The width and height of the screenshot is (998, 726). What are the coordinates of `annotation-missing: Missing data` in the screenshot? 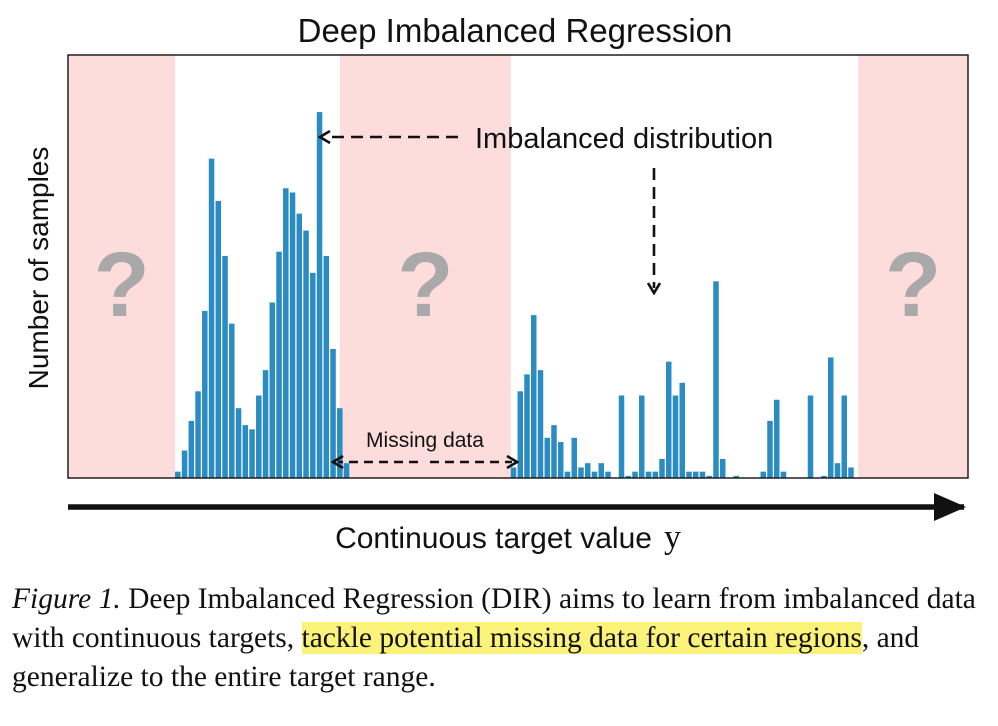 It's located at (425, 440).